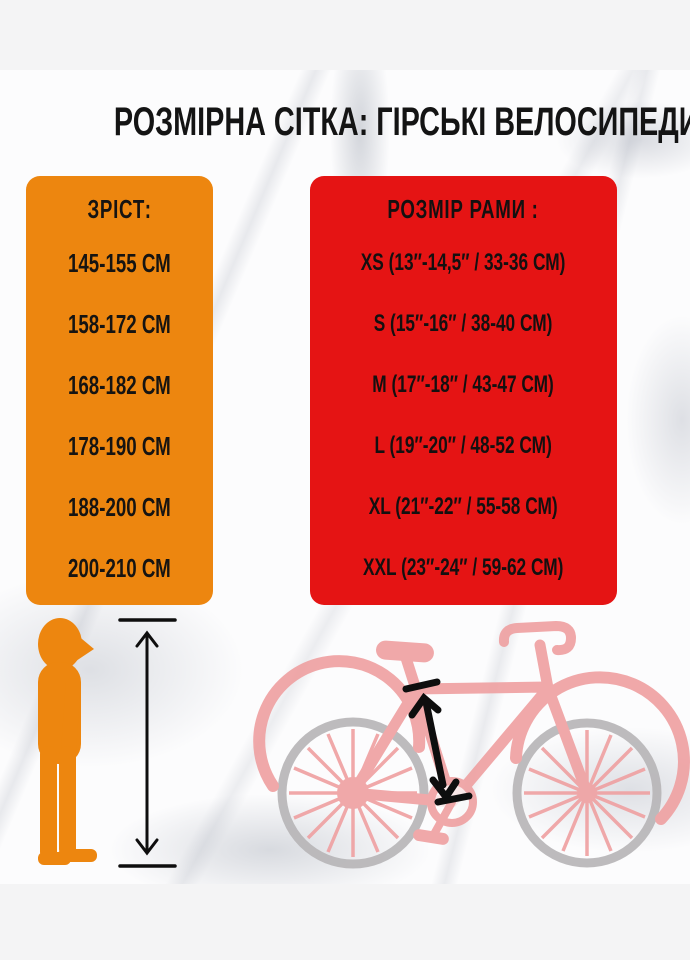 This screenshot has height=960, width=690. What do you see at coordinates (463, 507) in the screenshot?
I see `frame-row-xl: XL (21″-22″ / 55-58 СМ)` at bounding box center [463, 507].